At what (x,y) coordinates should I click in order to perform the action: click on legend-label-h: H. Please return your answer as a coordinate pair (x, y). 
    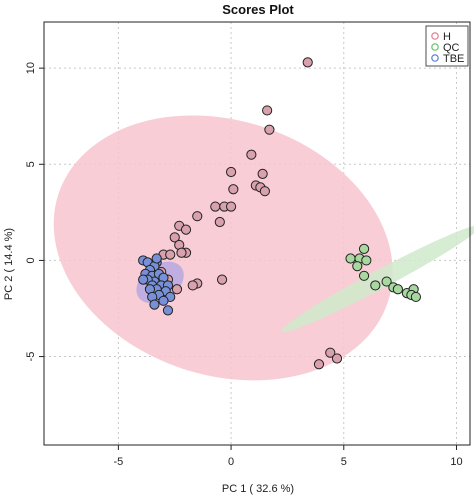
    Looking at the image, I should click on (447, 37).